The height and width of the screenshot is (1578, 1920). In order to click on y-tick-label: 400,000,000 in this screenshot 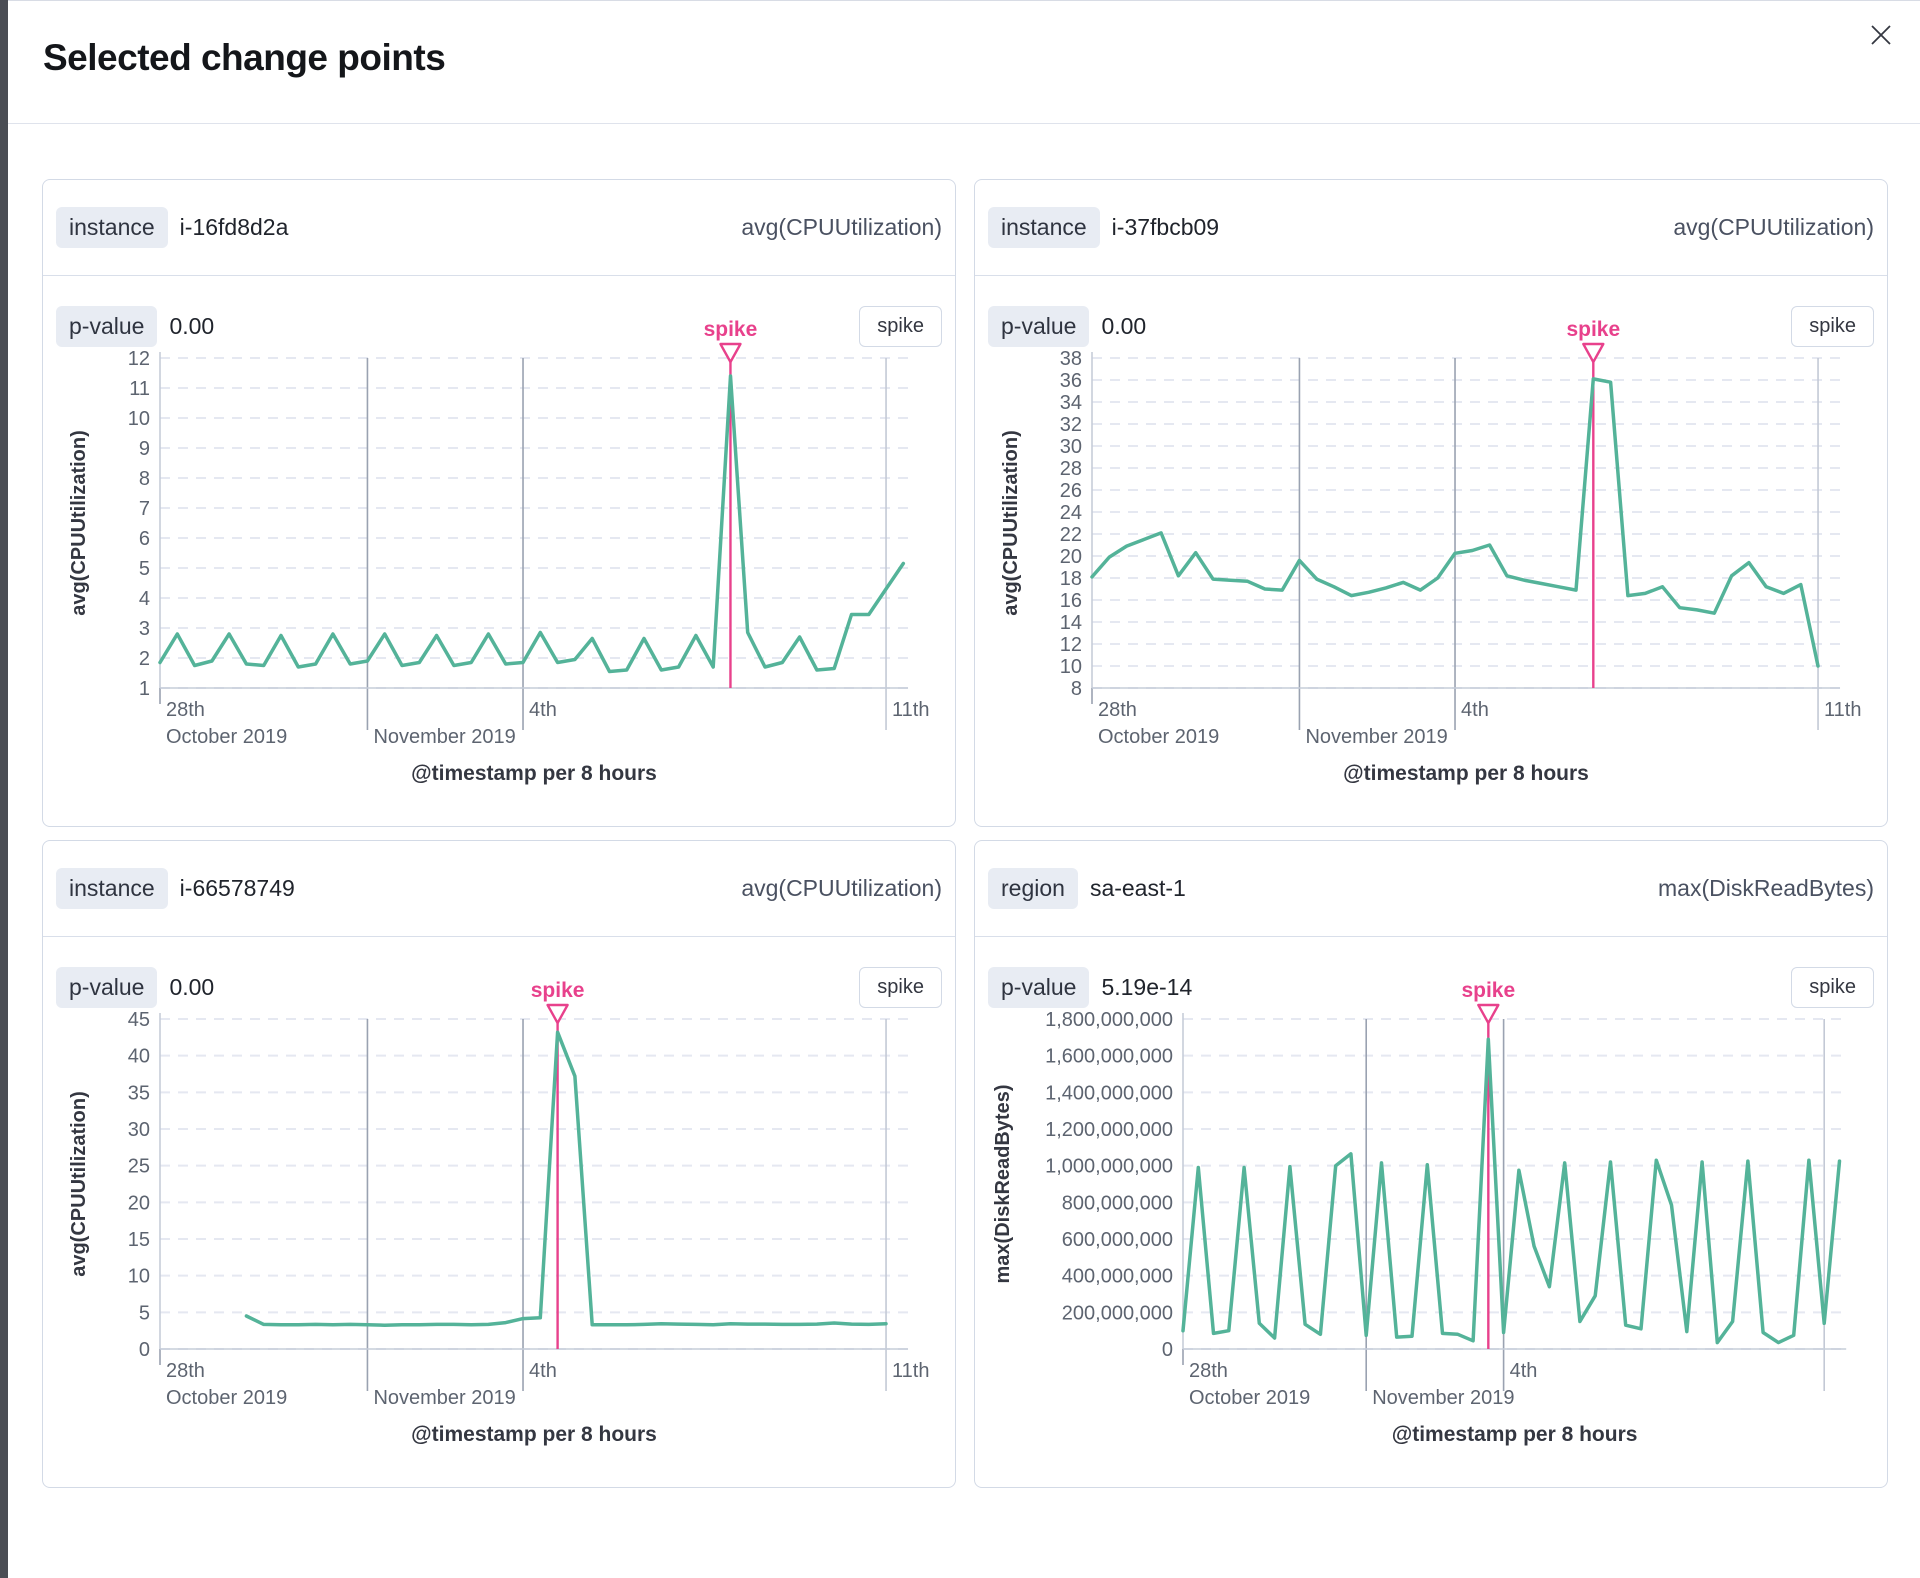, I will do `click(1117, 1277)`.